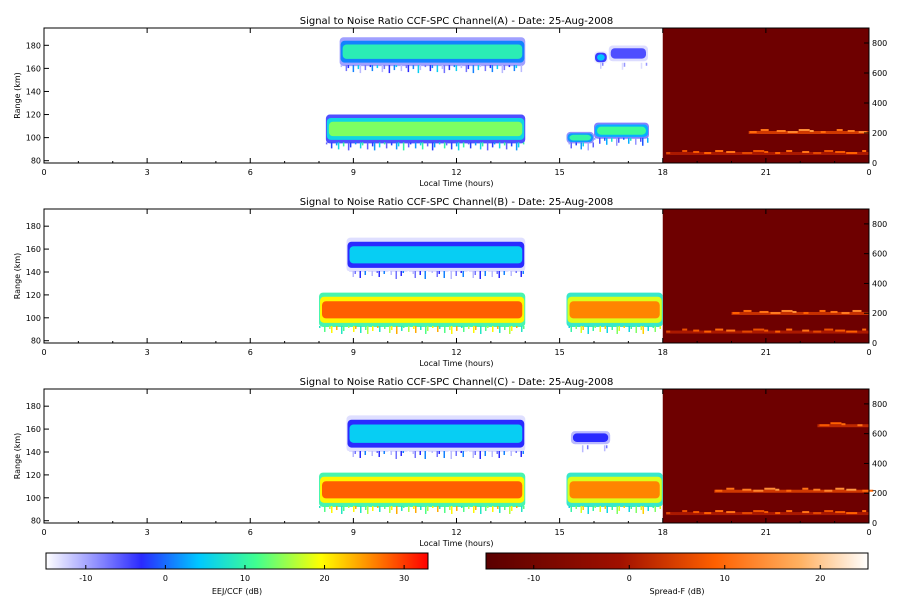 The image size is (900, 604). I want to click on colorbar-label: EEJ/CCF (dB), so click(237, 591).